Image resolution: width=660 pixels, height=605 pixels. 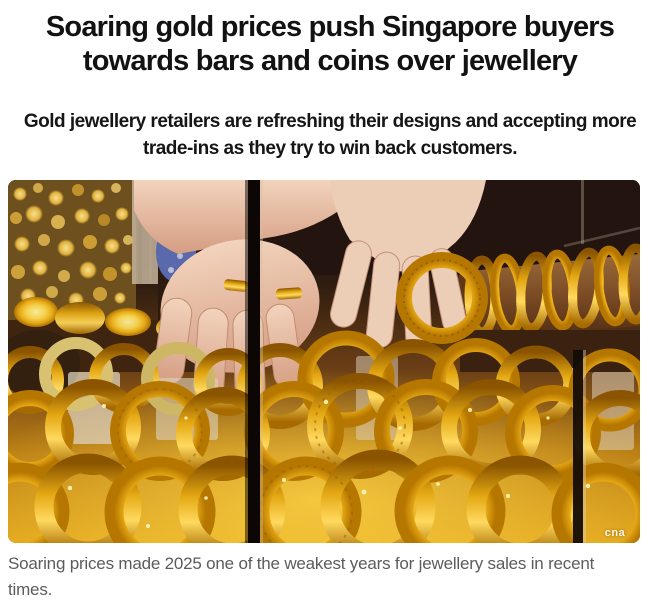 I want to click on cna-logo-icon, so click(x=619, y=354).